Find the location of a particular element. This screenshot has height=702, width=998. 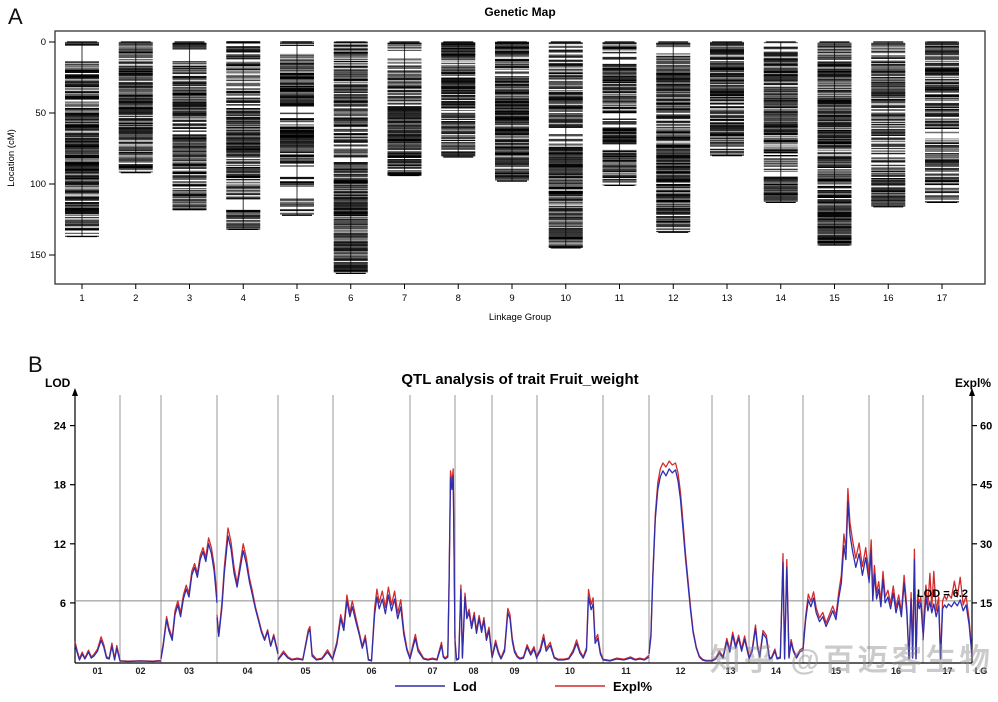

x-tick-label: 2 is located at coordinates (135, 298).